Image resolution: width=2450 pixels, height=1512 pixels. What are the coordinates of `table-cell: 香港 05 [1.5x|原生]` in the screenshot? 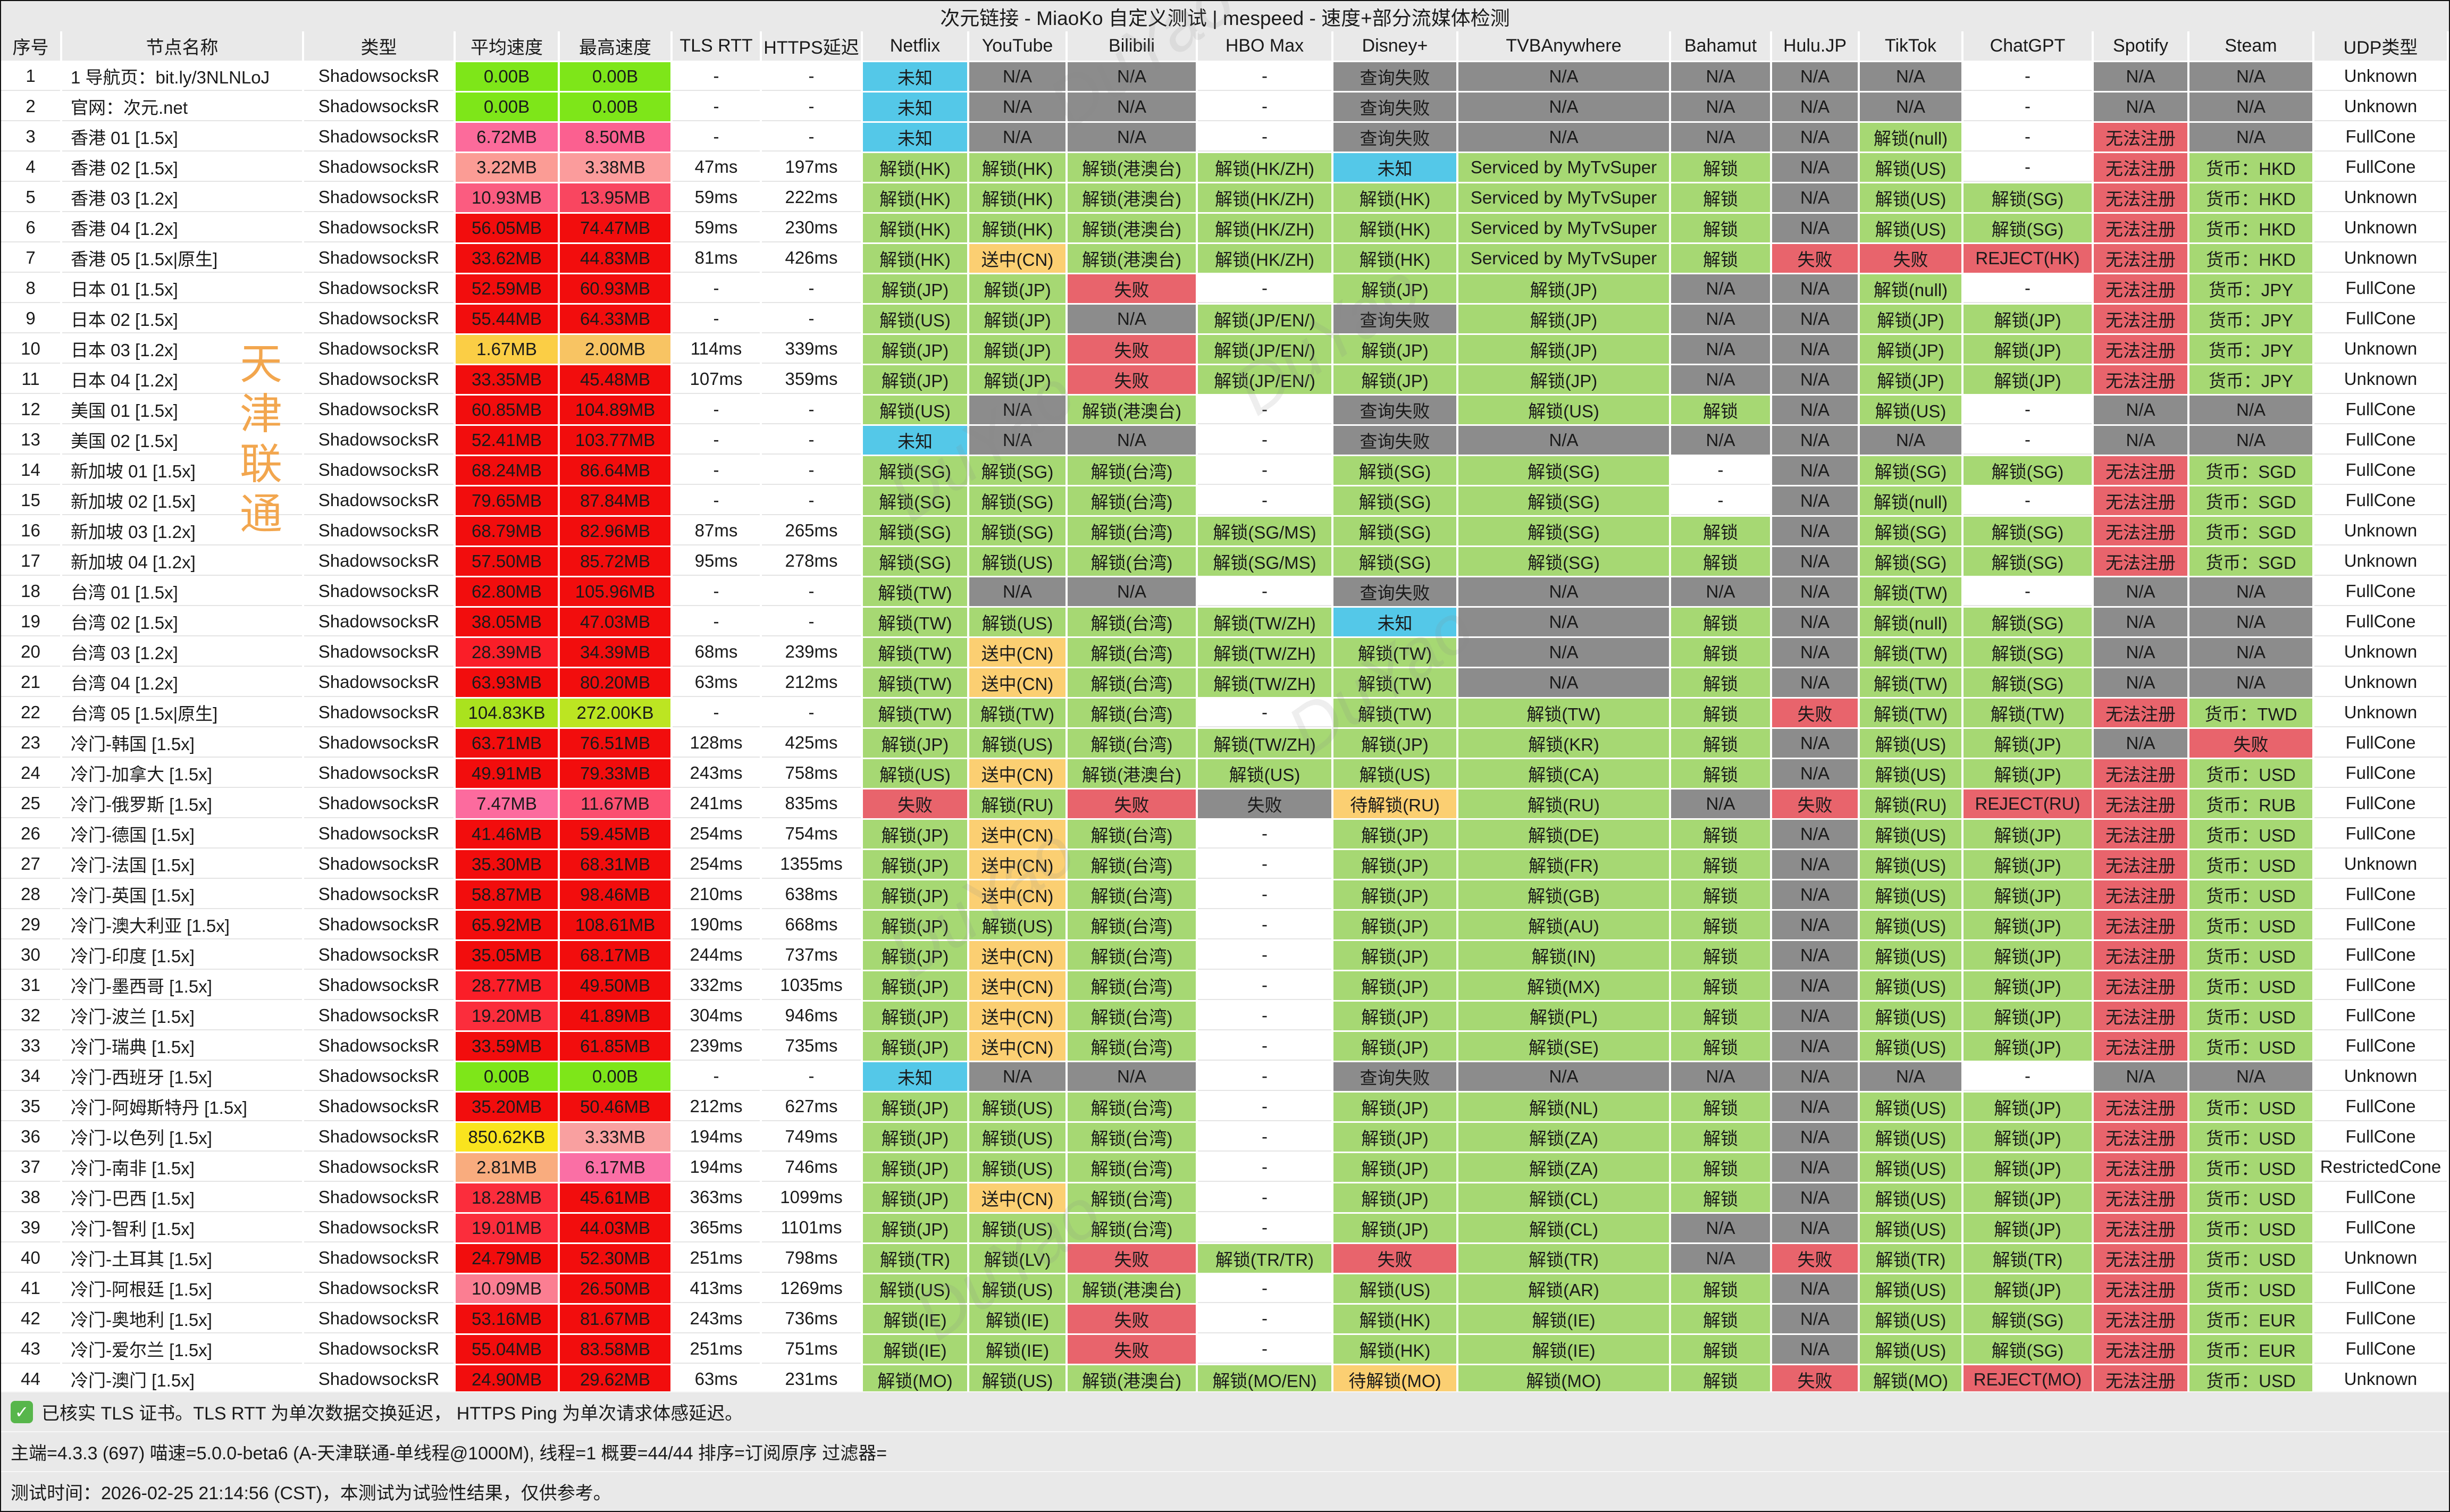 It's located at (182, 258).